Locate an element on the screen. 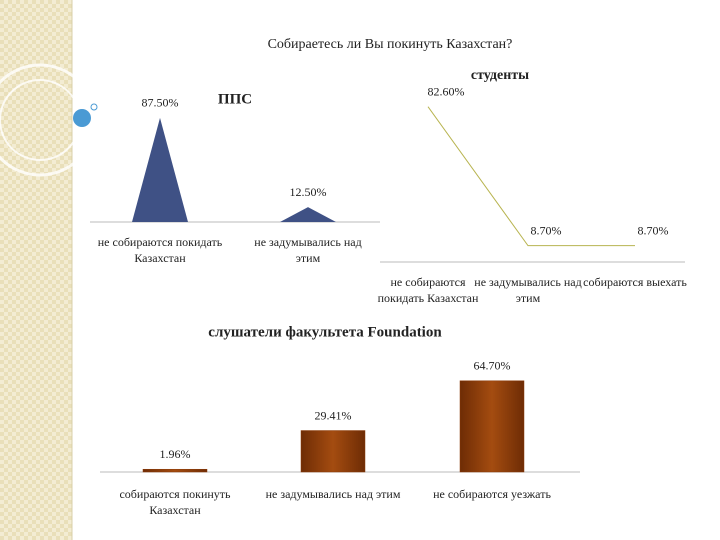  category-label: собираются покинуть Казахстан is located at coordinates (175, 502).